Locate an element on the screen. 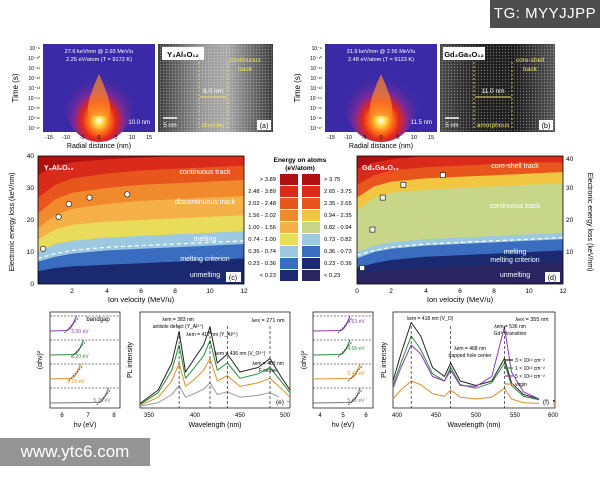  panel-a-material-box is located at coordinates (183, 53).